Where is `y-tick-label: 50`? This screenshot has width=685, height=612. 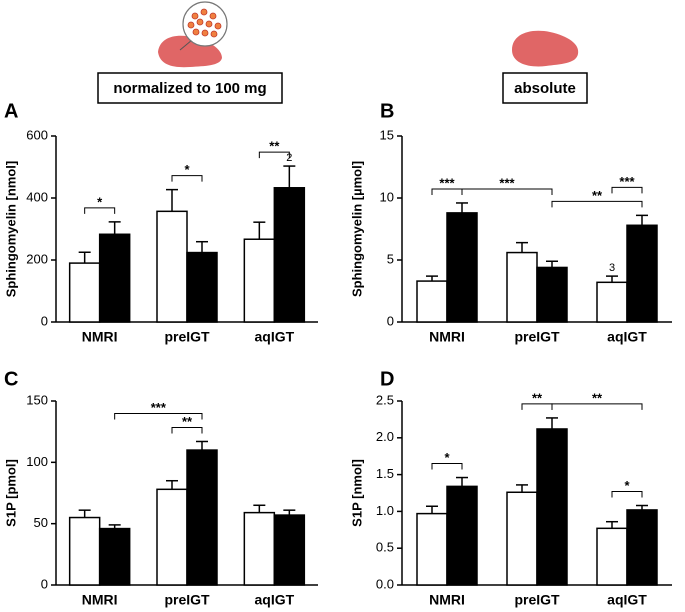
y-tick-label: 50 is located at coordinates (41, 522).